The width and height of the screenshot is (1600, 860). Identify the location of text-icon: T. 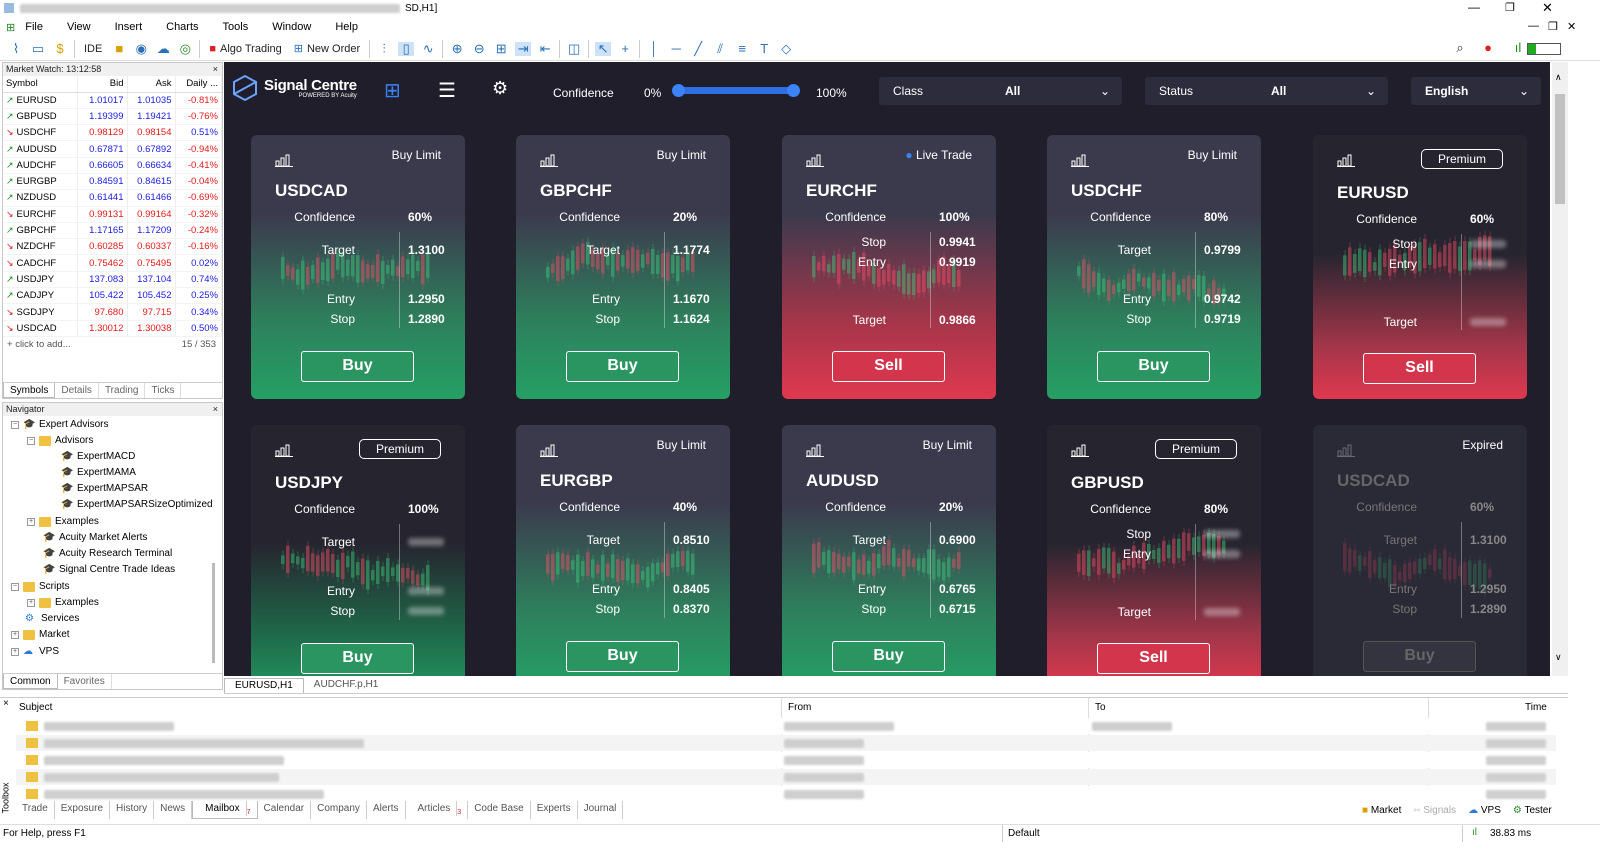
(764, 48).